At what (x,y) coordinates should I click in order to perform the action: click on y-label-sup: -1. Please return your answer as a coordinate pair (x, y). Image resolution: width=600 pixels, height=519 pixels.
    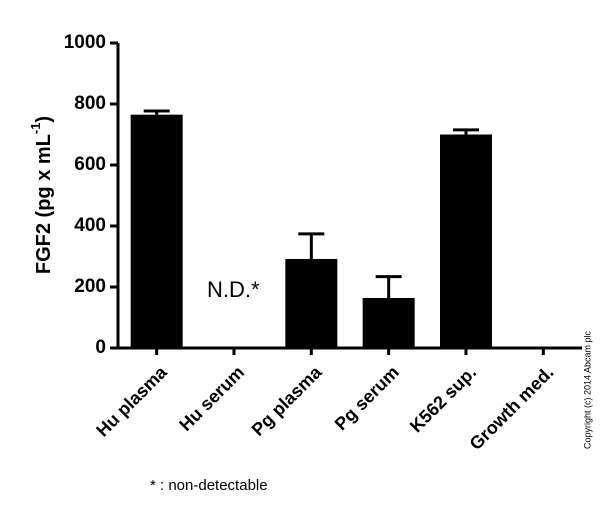
    Looking at the image, I should click on (35, 129).